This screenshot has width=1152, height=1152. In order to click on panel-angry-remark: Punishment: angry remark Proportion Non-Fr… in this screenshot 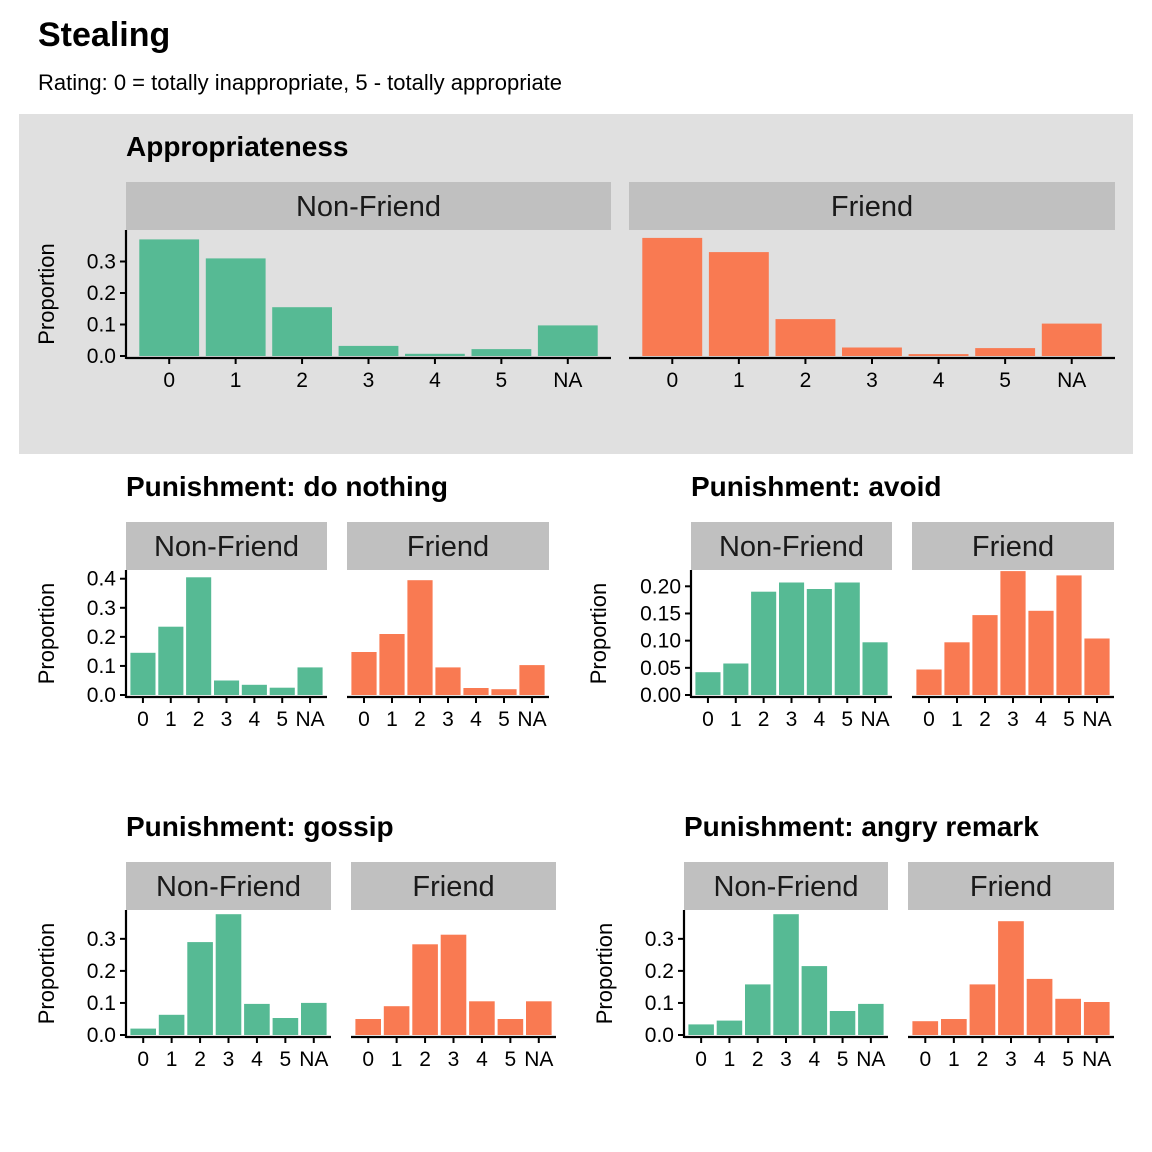, I will do `click(853, 941)`.